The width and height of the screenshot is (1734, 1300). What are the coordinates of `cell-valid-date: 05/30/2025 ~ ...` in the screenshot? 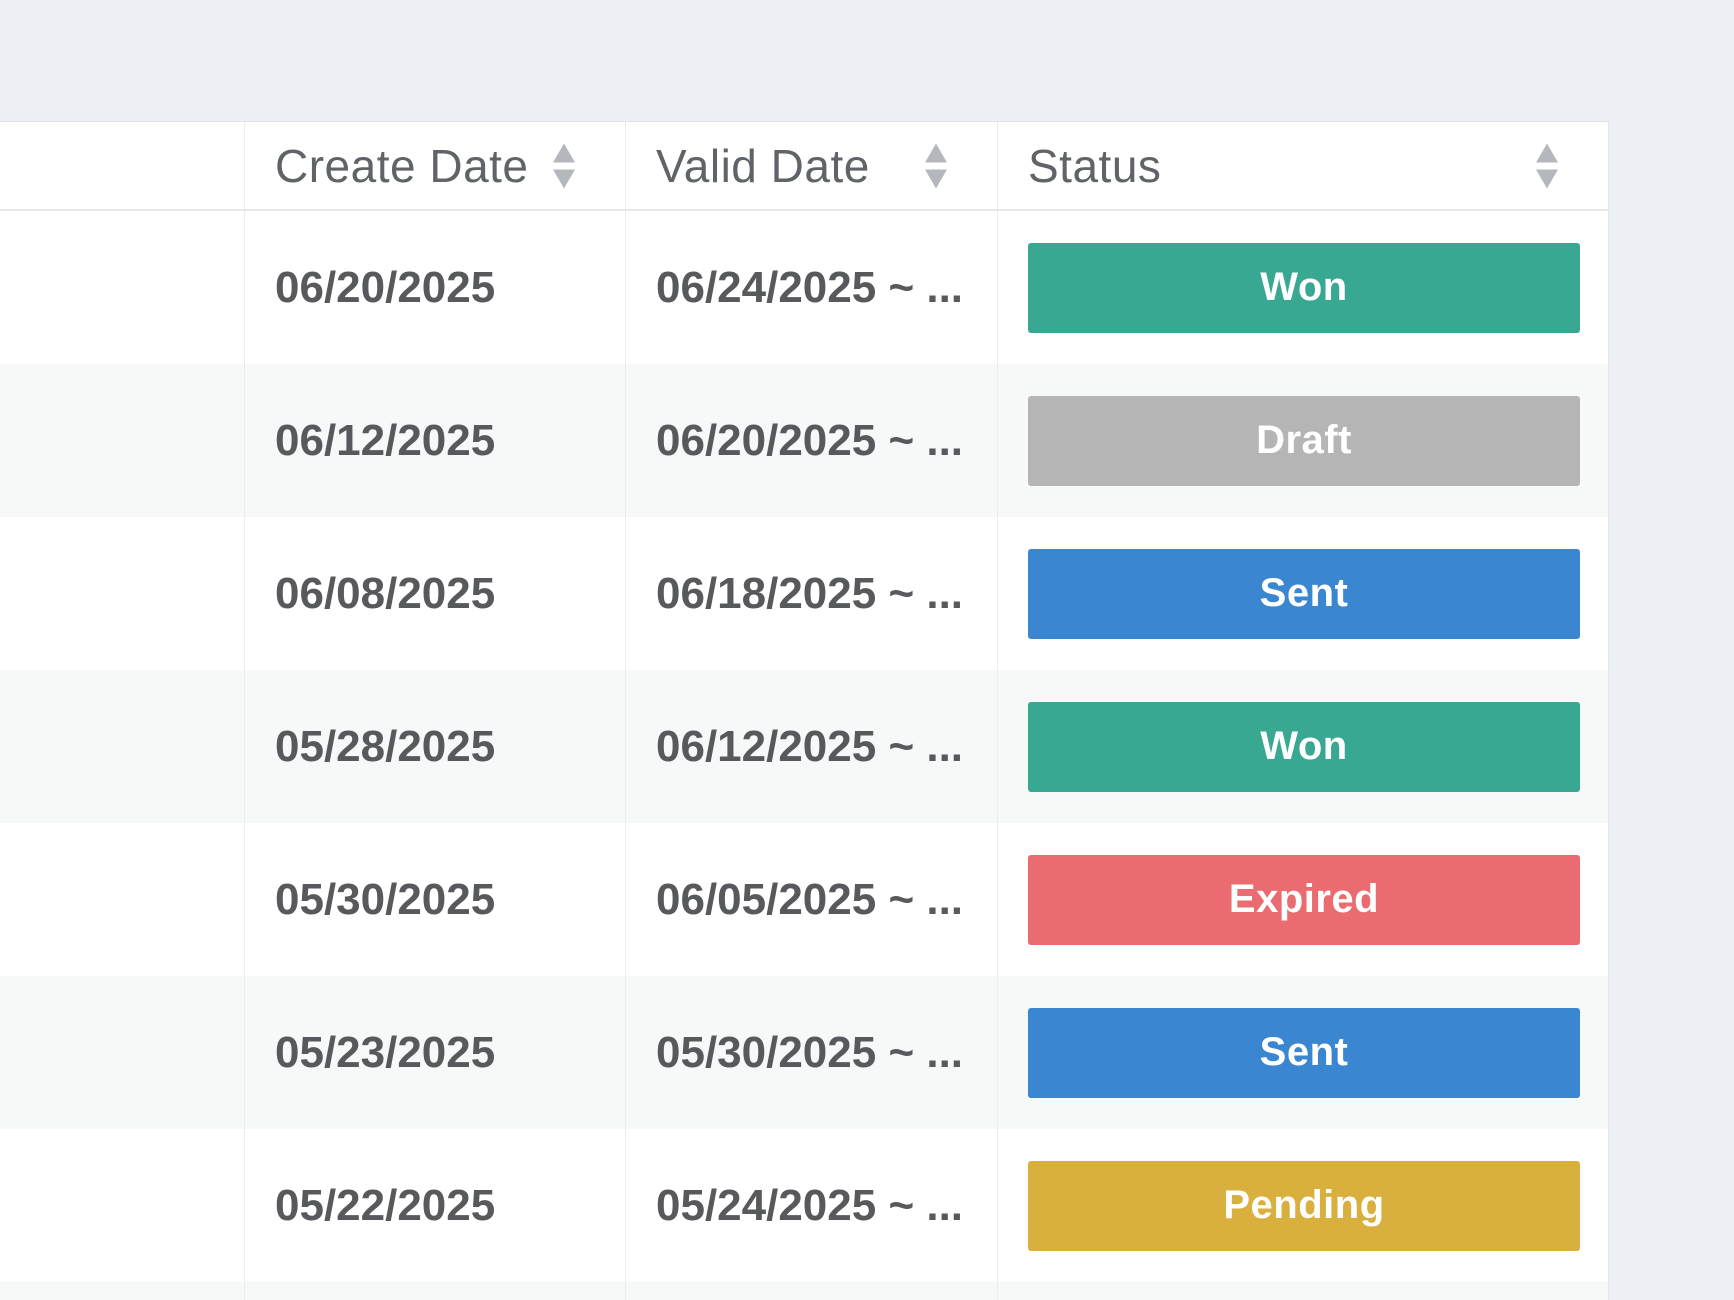 It's located at (811, 1052).